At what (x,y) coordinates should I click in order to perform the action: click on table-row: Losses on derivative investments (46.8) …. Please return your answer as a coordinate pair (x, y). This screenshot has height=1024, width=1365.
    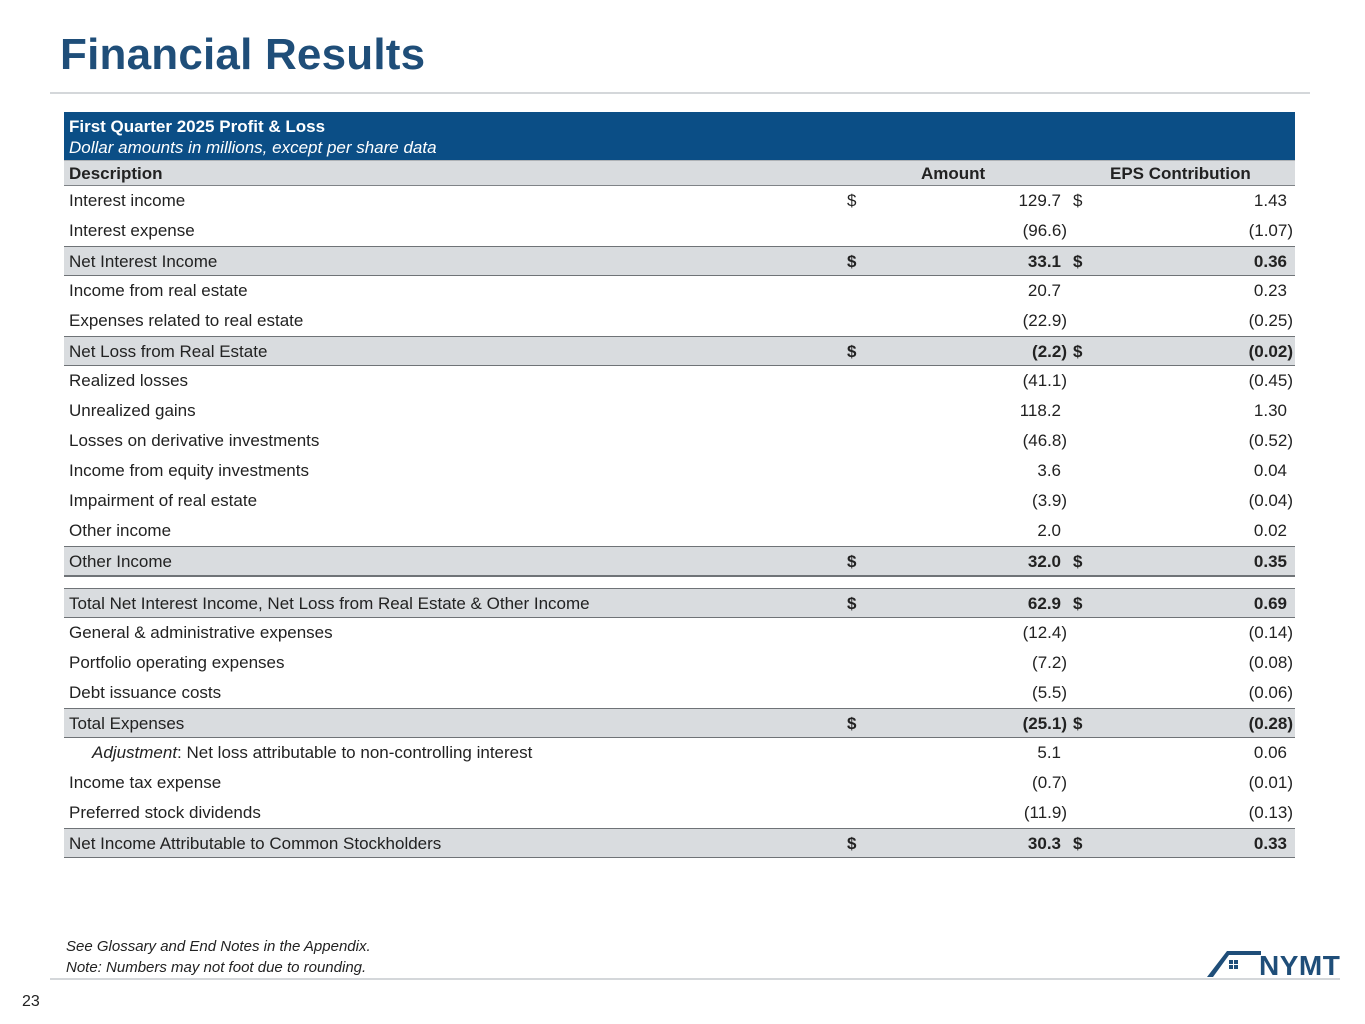
    Looking at the image, I should click on (679, 441).